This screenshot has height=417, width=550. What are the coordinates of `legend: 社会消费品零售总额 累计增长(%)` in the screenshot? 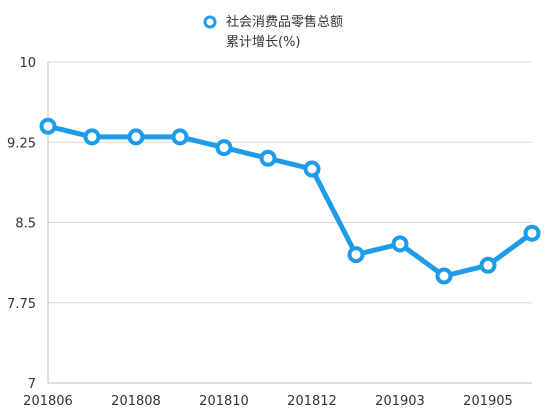 It's located at (273, 32).